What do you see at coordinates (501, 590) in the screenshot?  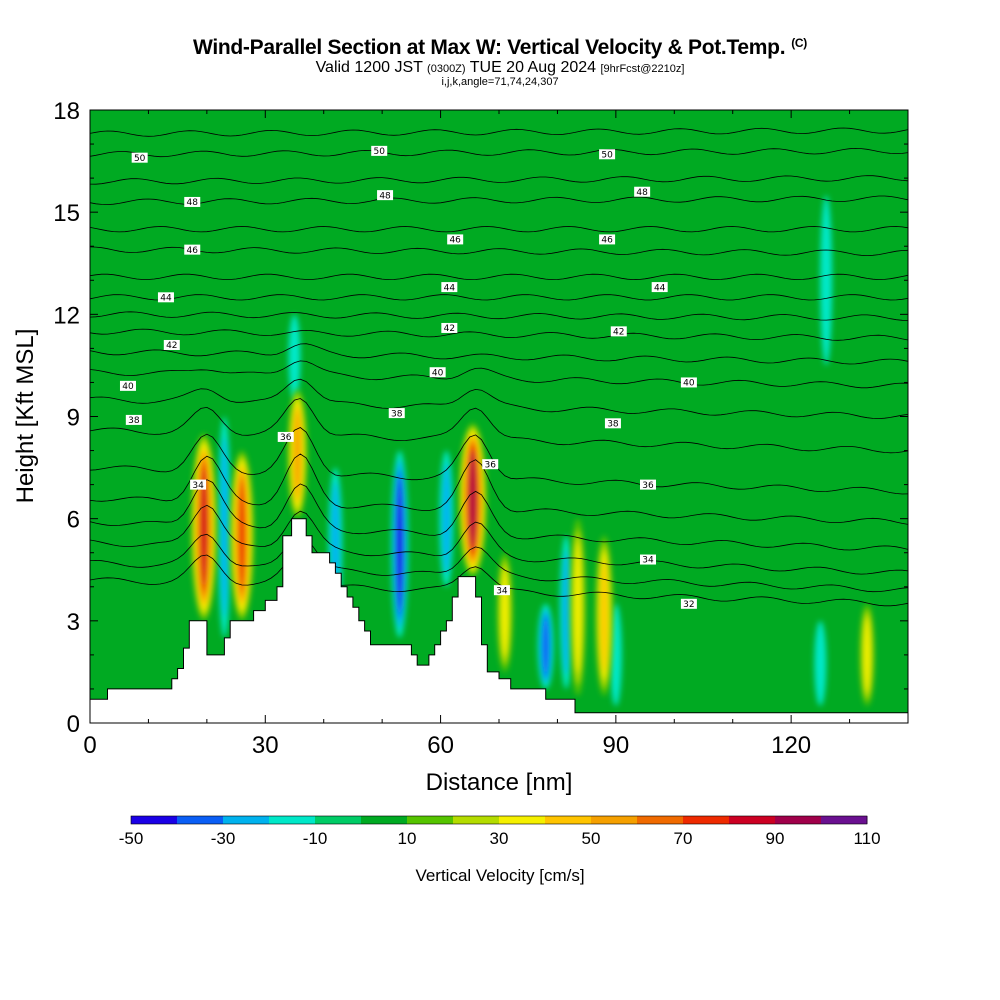 I see `isentrope-label-25: 34` at bounding box center [501, 590].